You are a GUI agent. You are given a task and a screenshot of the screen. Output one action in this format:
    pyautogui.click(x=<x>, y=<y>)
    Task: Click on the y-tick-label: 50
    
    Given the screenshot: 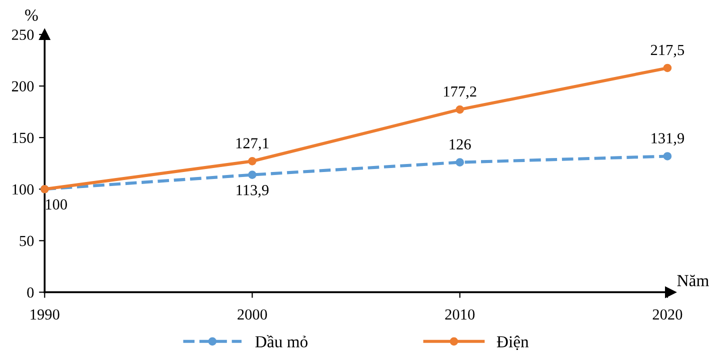 What is the action you would take?
    pyautogui.click(x=27, y=241)
    